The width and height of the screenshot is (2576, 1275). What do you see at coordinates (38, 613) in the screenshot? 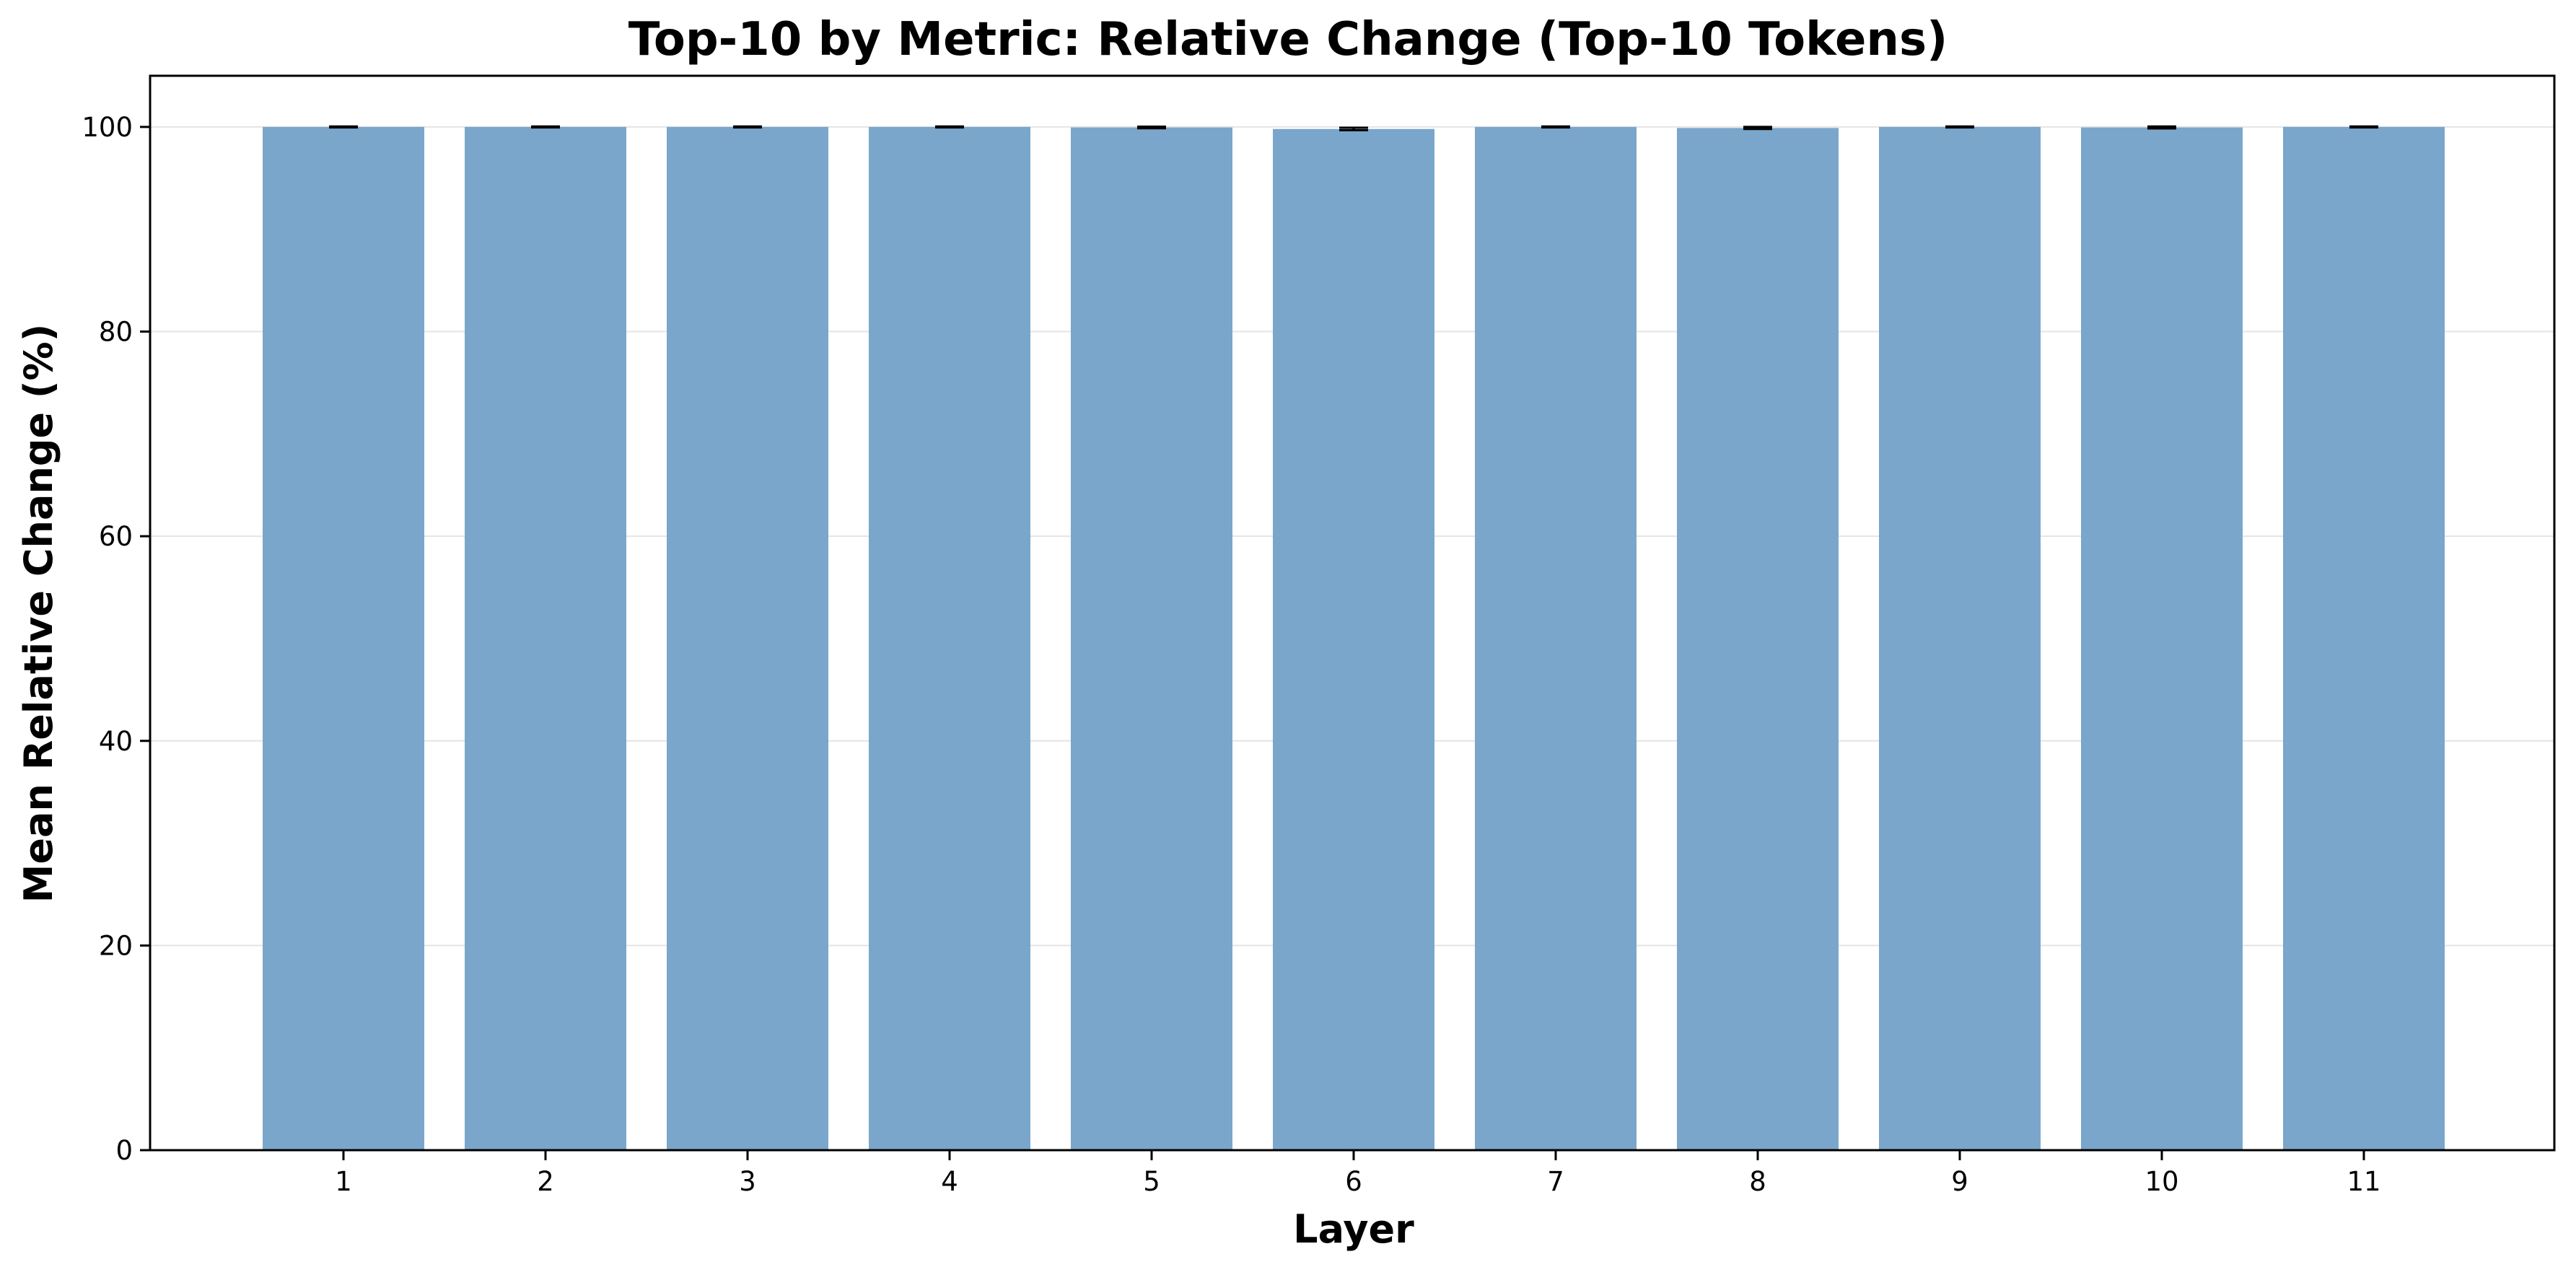
I see `y-axis-label: Mean Relative Change (%)` at bounding box center [38, 613].